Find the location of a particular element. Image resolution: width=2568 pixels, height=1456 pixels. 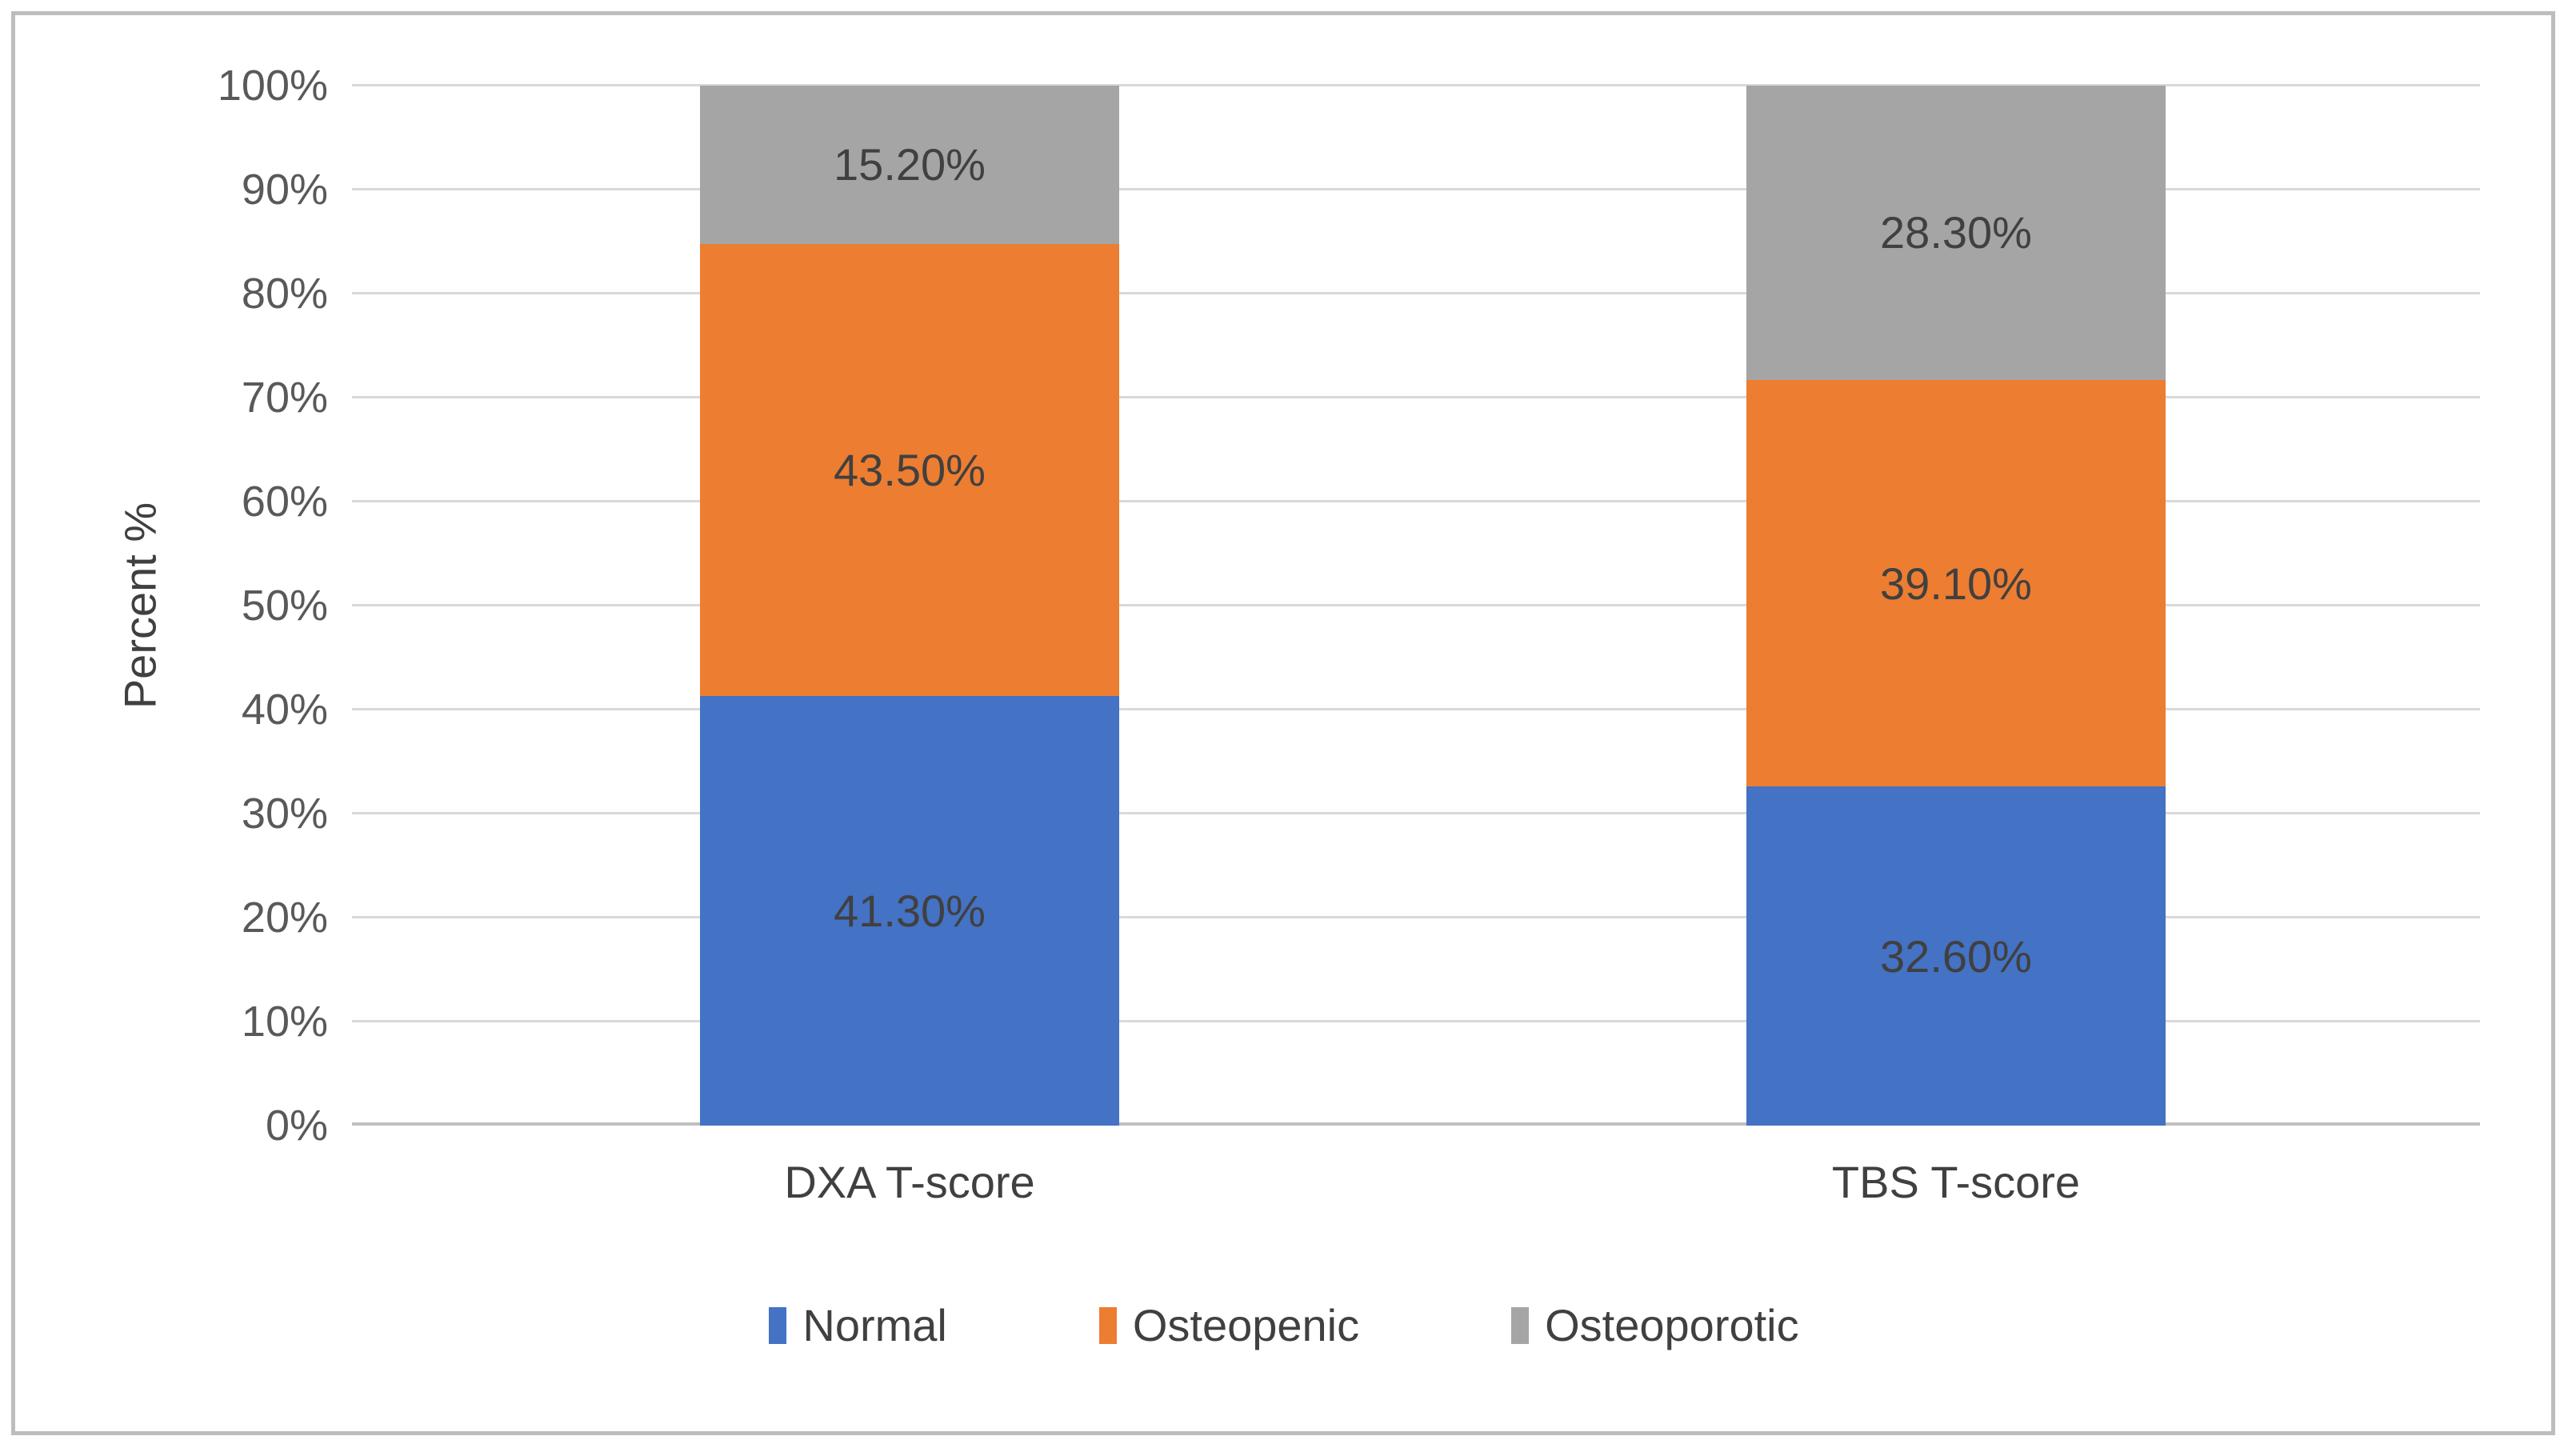

bar-segment-osteopenic: 39.10% is located at coordinates (1956, 583).